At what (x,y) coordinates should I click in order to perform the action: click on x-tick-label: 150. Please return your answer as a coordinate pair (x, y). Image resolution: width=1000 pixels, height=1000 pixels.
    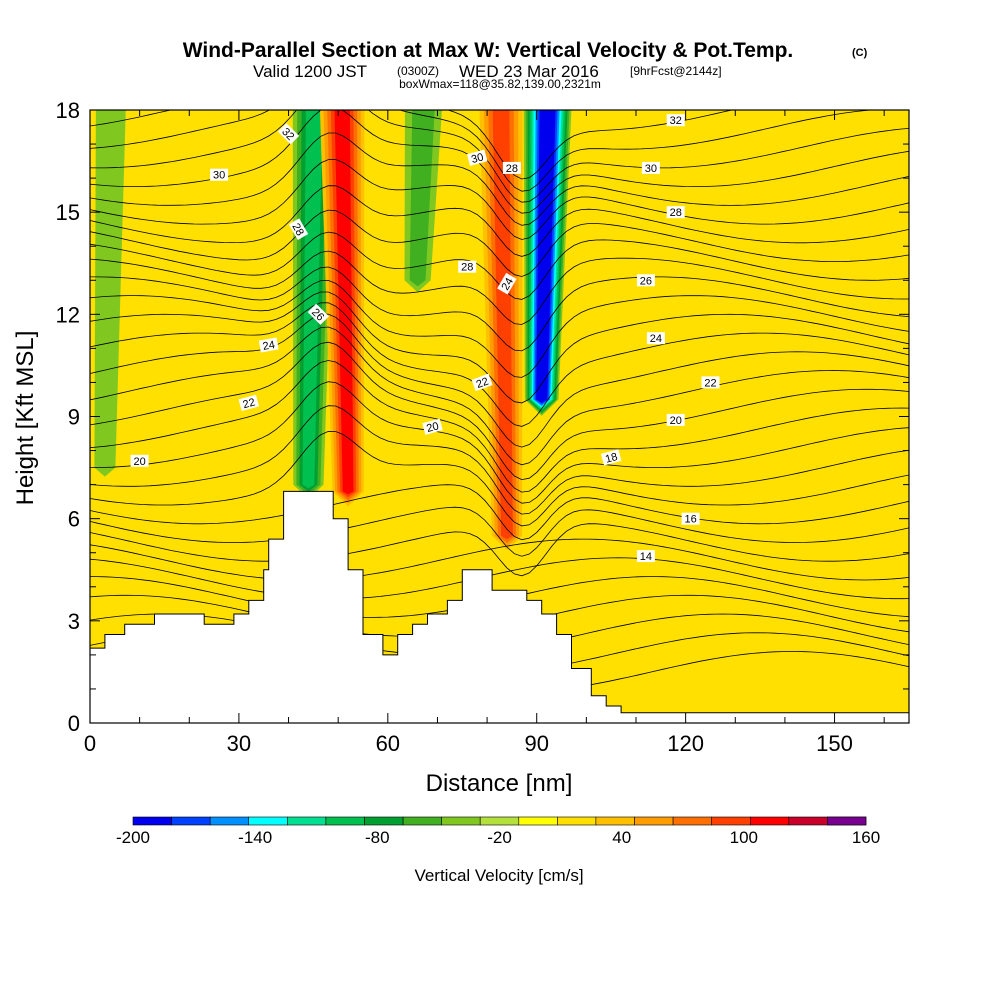
    Looking at the image, I should click on (834, 743).